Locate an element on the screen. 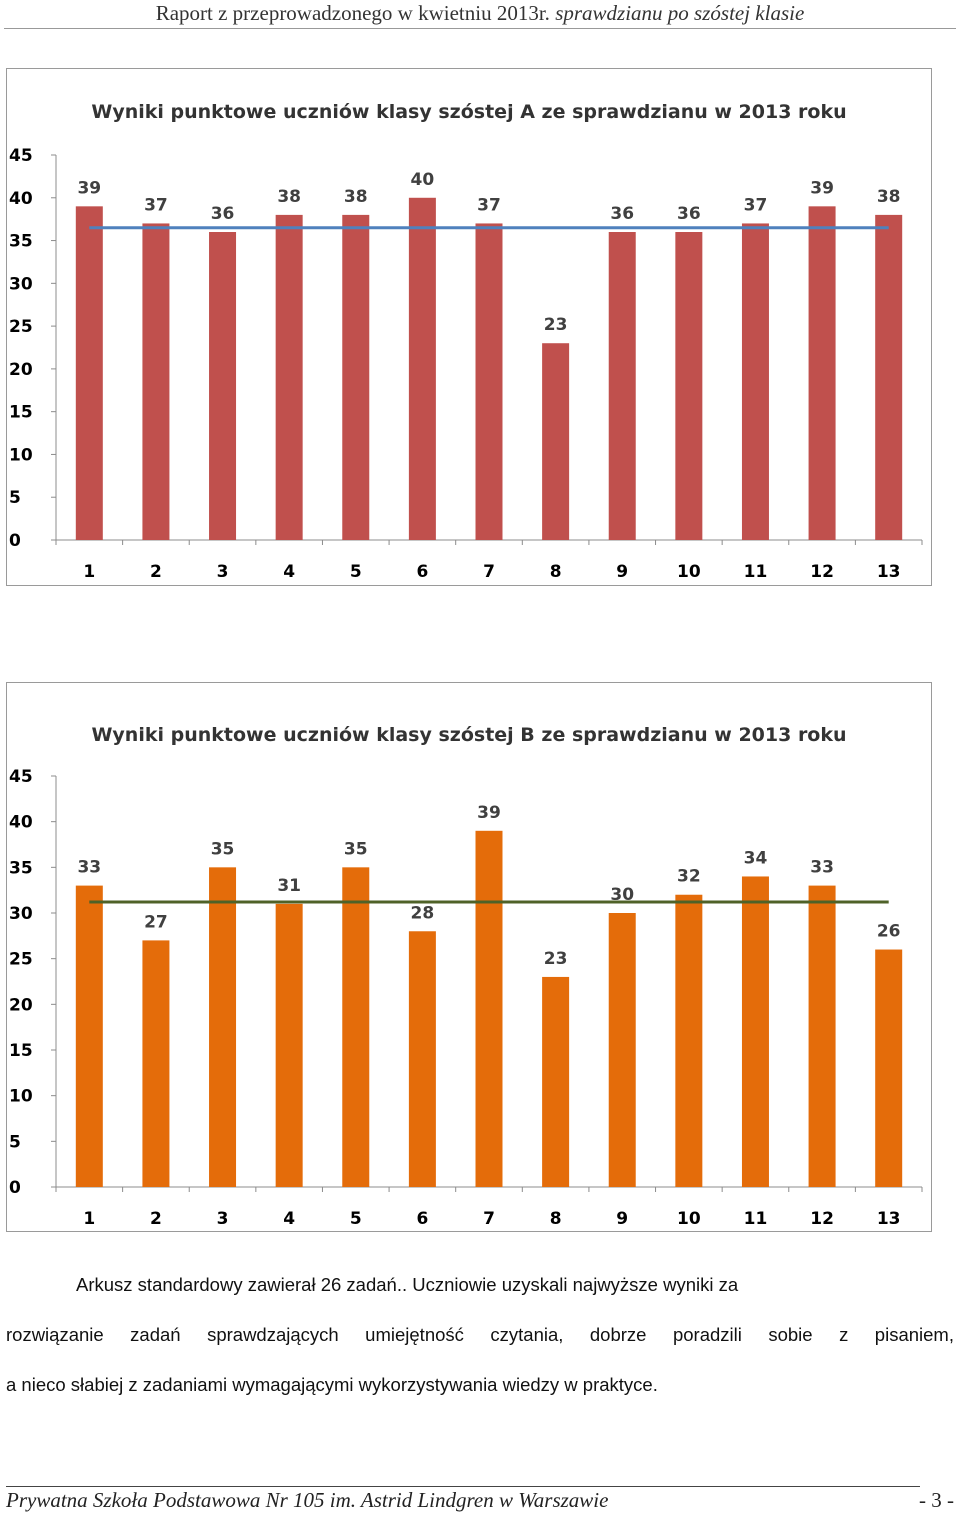 This screenshot has height=1516, width=960. chart-b-data-label: 26 is located at coordinates (889, 932).